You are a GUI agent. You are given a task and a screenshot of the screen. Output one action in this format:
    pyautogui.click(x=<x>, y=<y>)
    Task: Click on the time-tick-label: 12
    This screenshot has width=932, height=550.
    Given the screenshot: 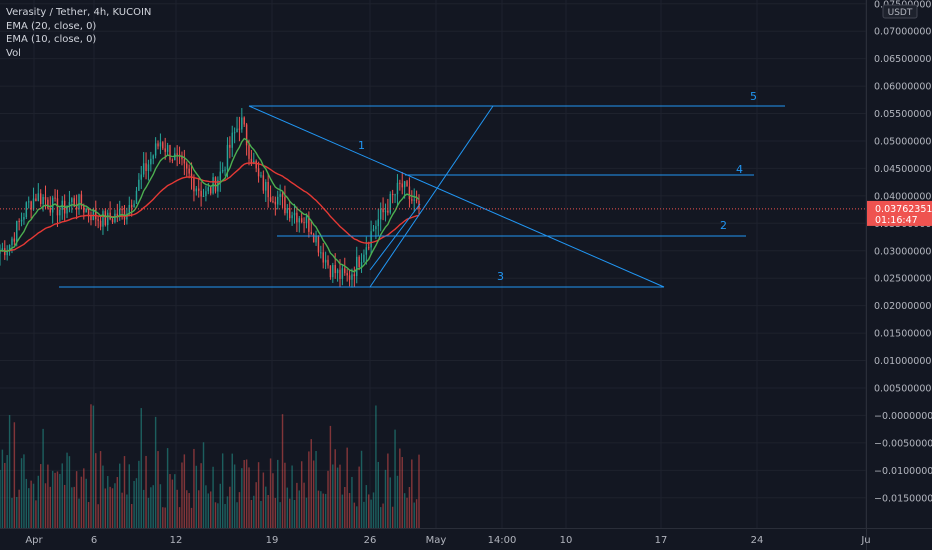 What is the action you would take?
    pyautogui.click(x=176, y=540)
    